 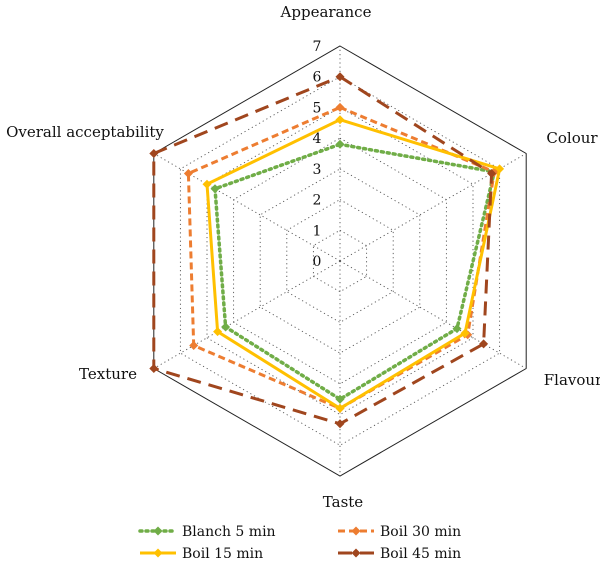 I want to click on tick-label-7: 7, so click(x=317, y=47).